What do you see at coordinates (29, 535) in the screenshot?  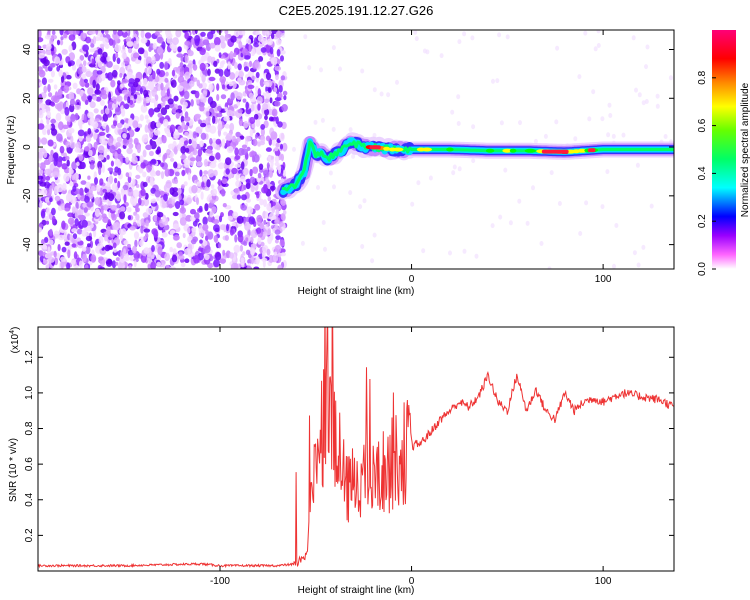 I see `y-tick-label: 0.2` at bounding box center [29, 535].